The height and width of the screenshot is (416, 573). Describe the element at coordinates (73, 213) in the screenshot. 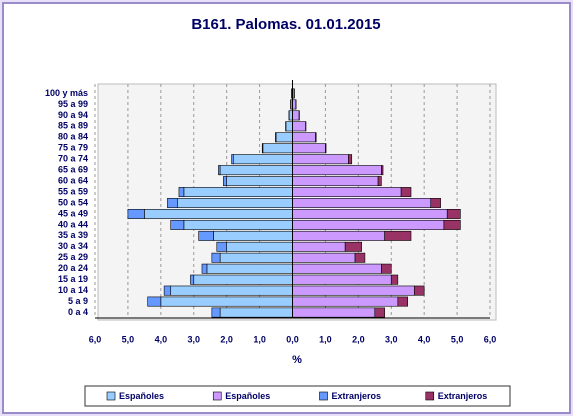

I see `y-tick-label: 45 a 49` at that location.